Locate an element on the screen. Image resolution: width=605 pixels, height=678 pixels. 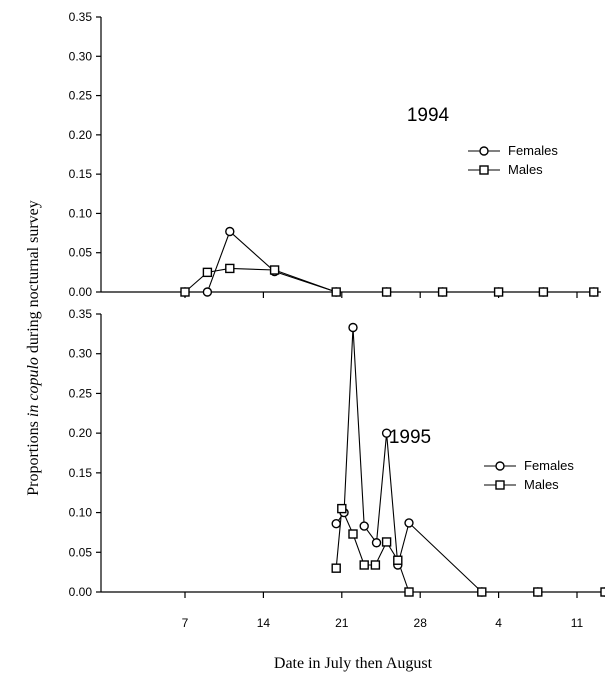
panel-1994-y-tick-label: 0.10 is located at coordinates (81, 213).